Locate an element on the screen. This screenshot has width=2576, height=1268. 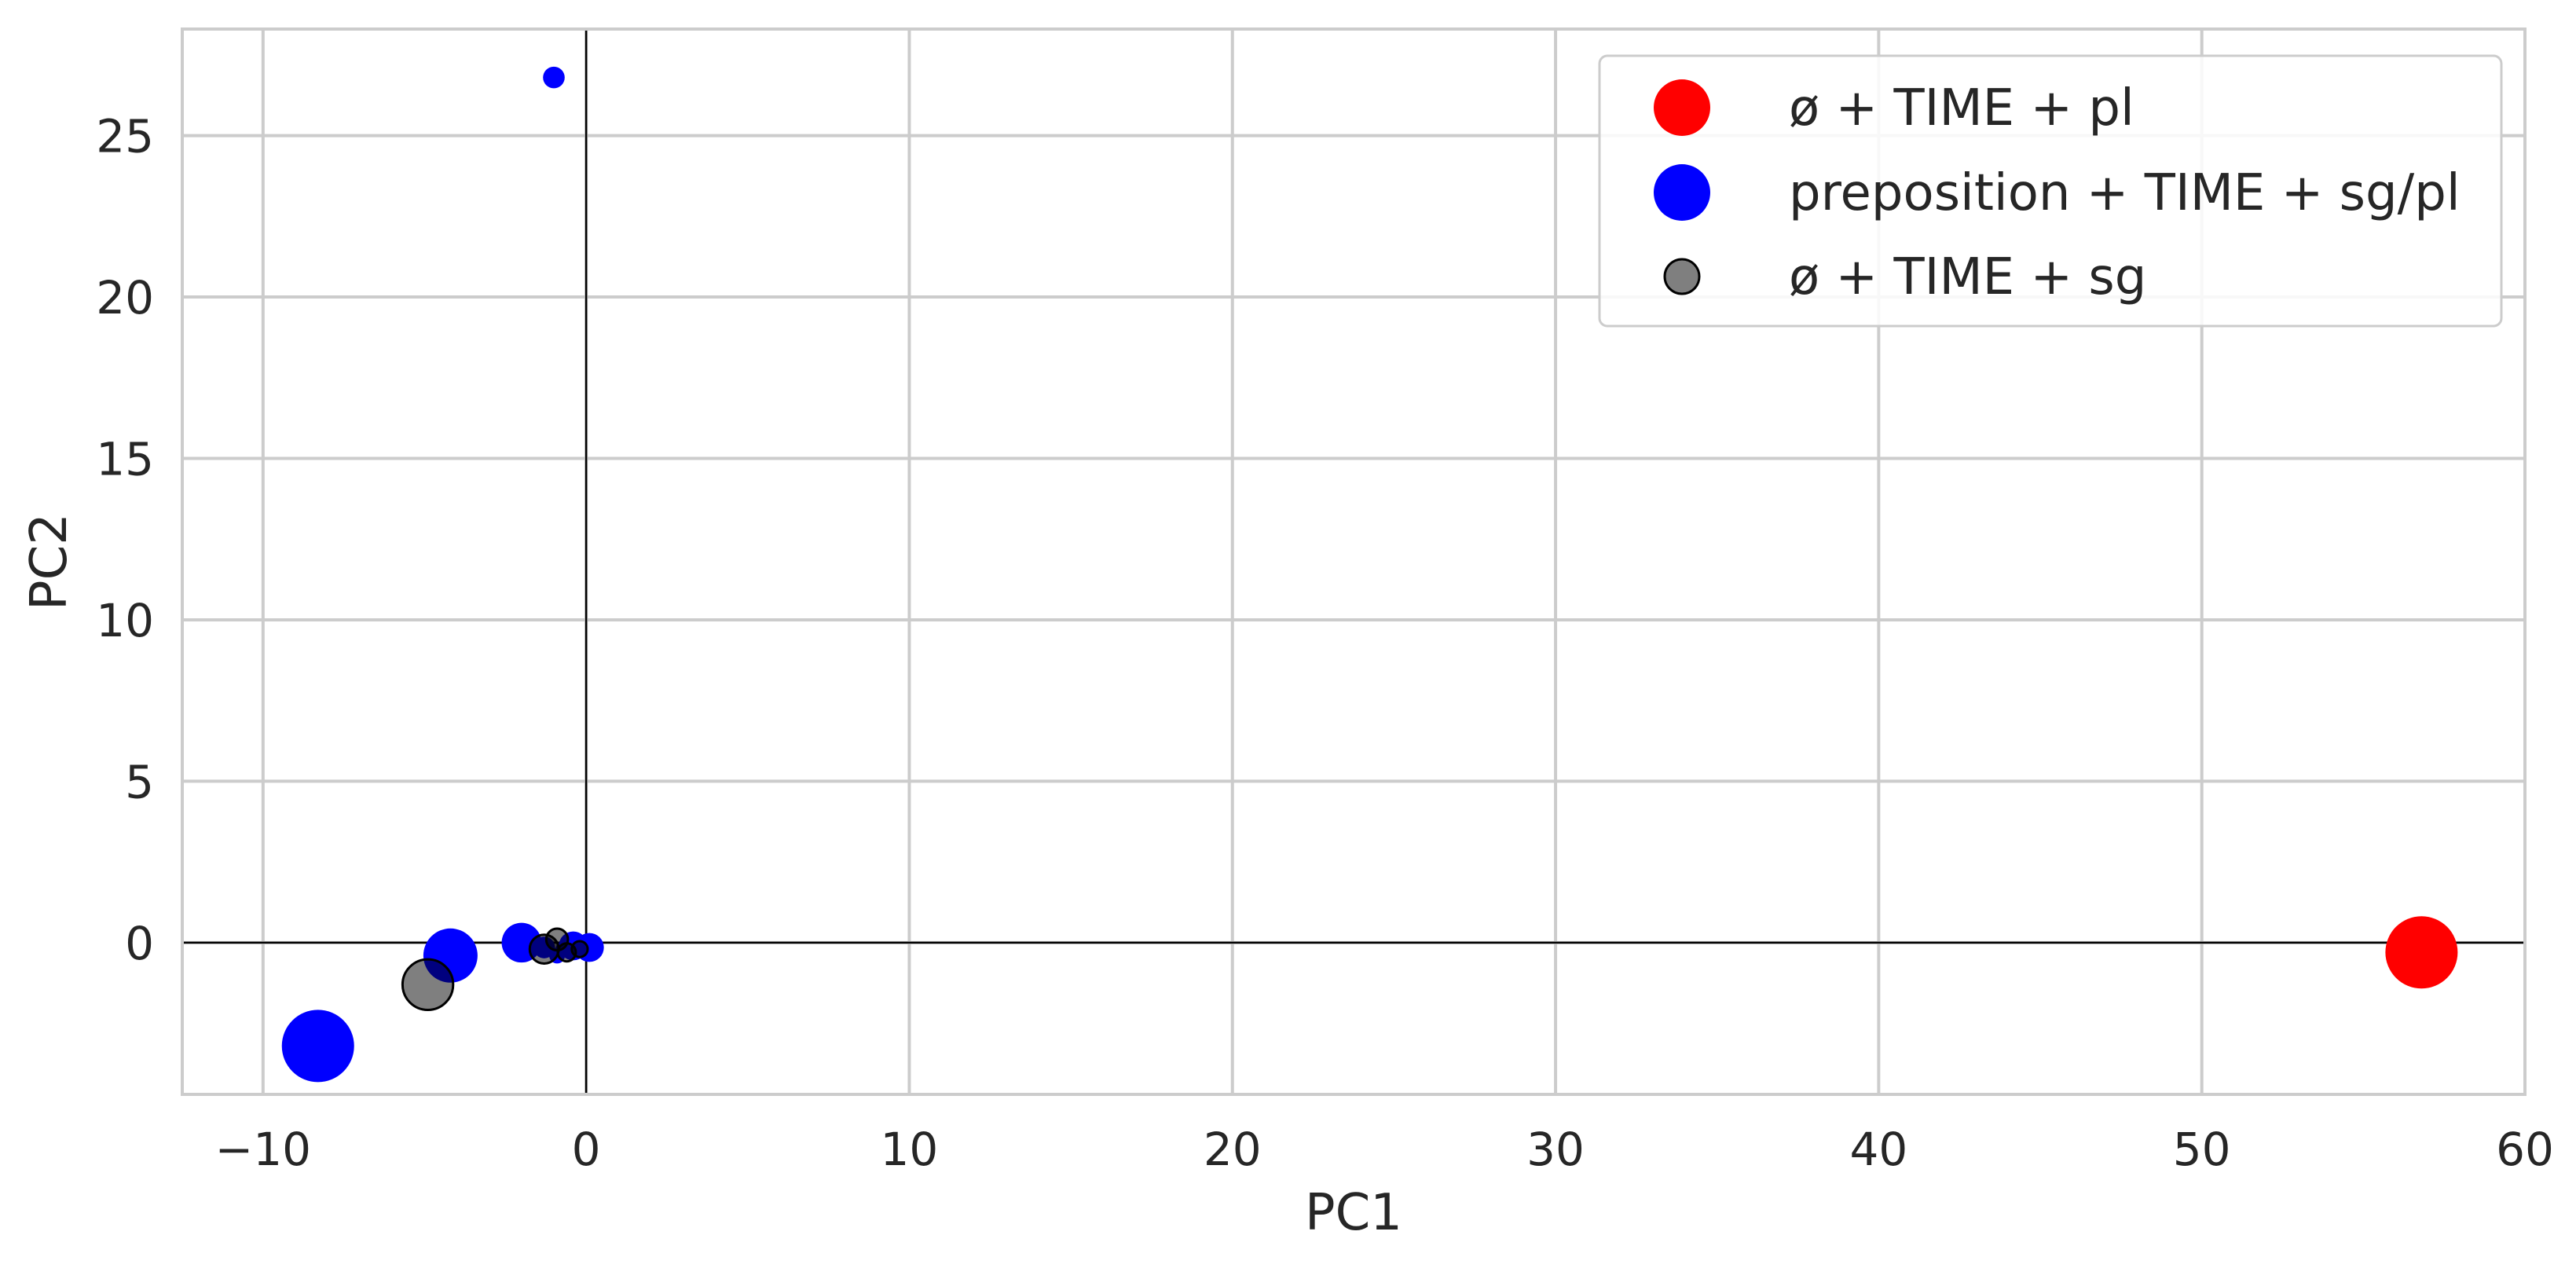
x-tick-label: 50 is located at coordinates (2202, 1149).